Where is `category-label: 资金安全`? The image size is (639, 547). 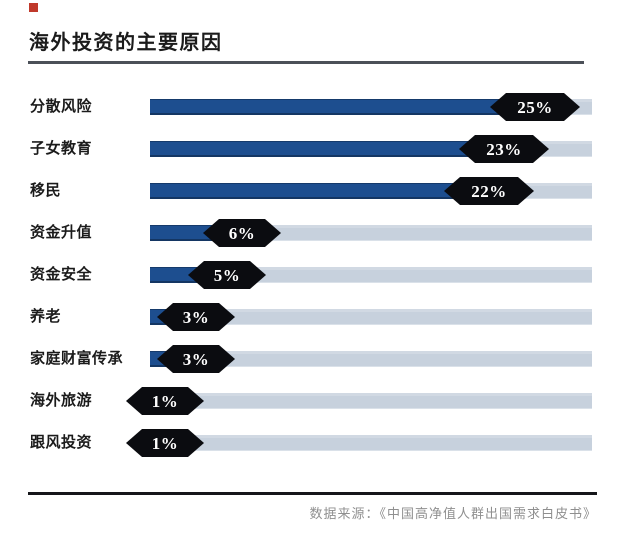 category-label: 资金安全 is located at coordinates (61, 274).